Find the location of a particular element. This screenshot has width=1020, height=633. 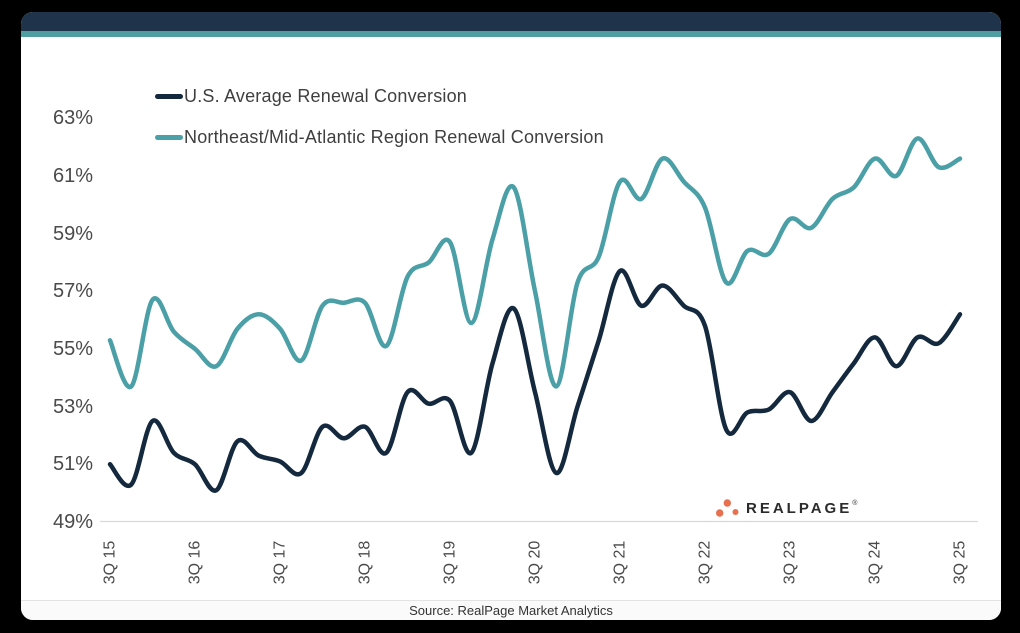

x-axis-tick-label: 3Q 15 is located at coordinates (110, 562).